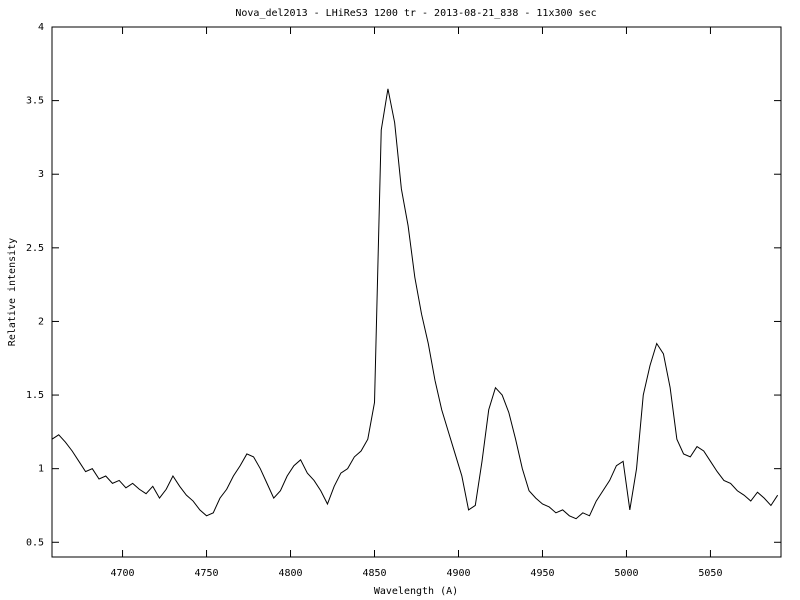 Image resolution: width=800 pixels, height=600 pixels. Describe the element at coordinates (41, 27) in the screenshot. I see `y-tick-label: 4` at that location.